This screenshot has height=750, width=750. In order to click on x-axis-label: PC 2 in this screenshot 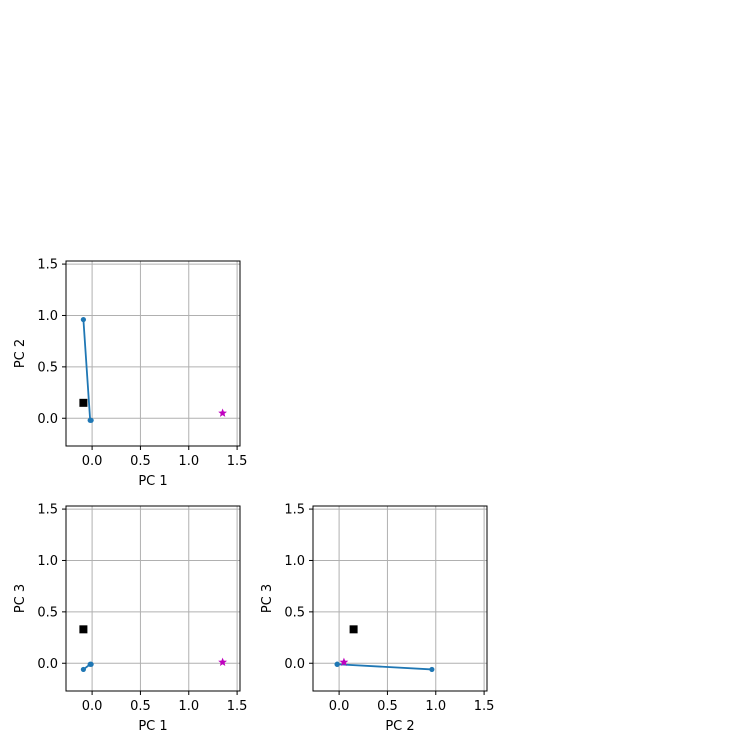, I will do `click(399, 726)`.